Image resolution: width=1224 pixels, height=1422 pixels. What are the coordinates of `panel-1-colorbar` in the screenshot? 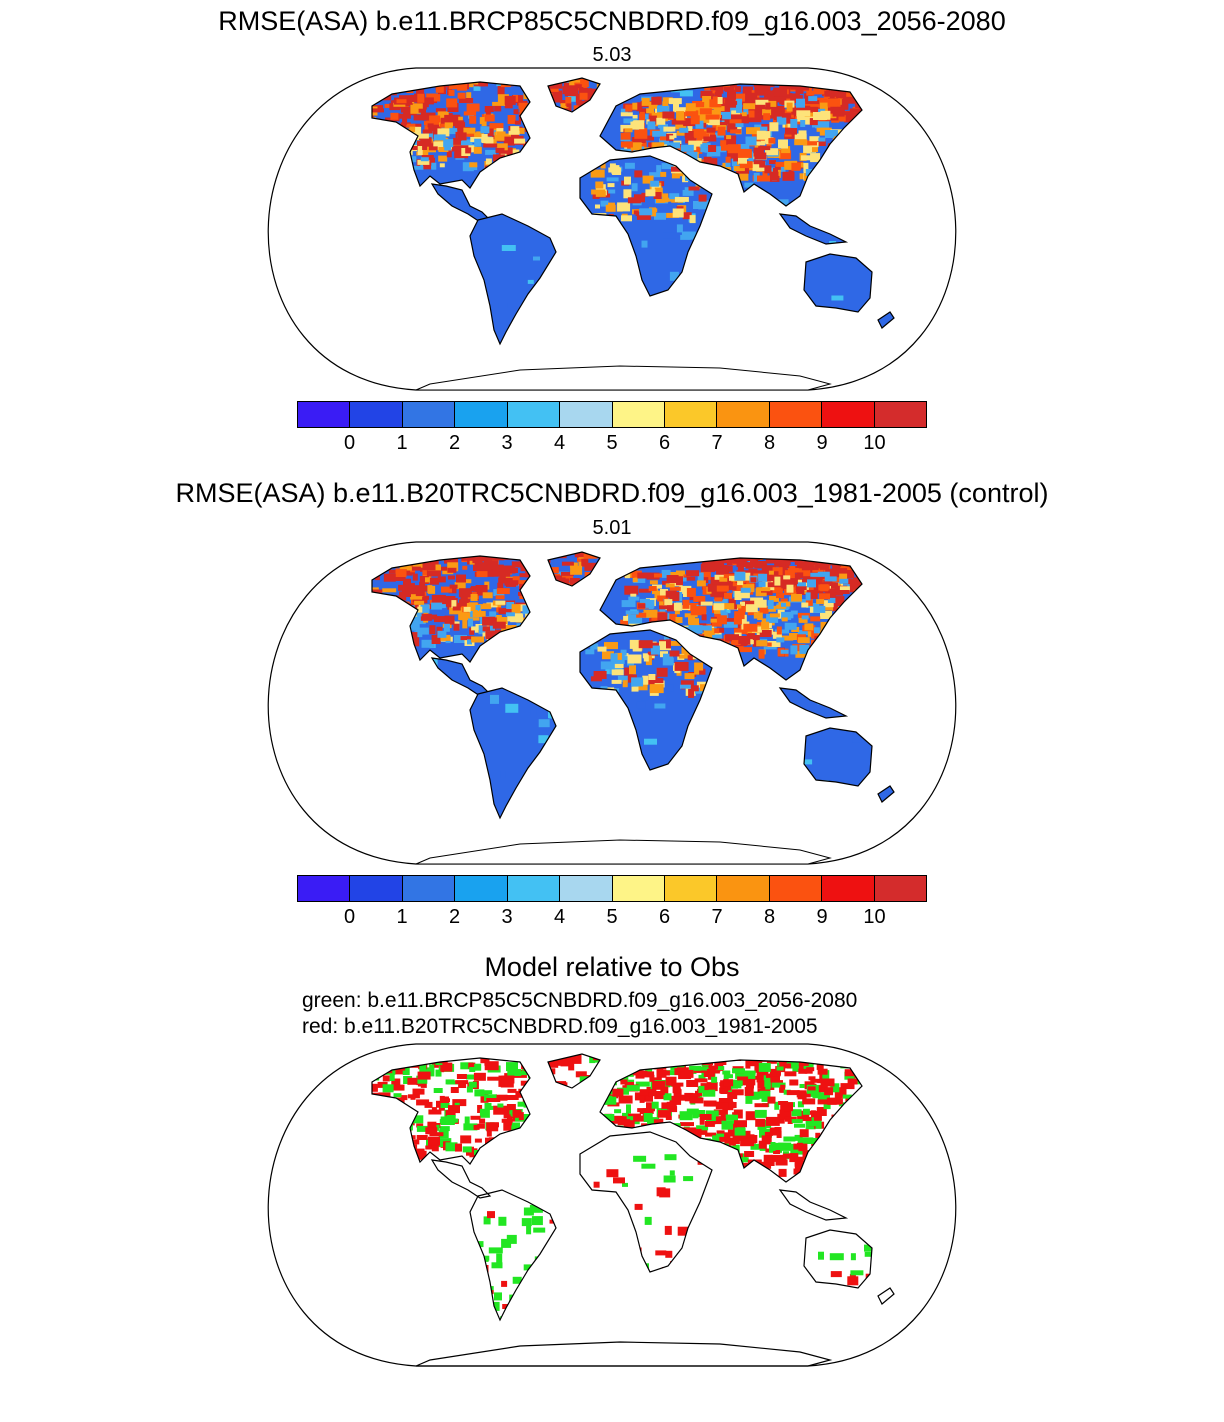 It's located at (612, 414).